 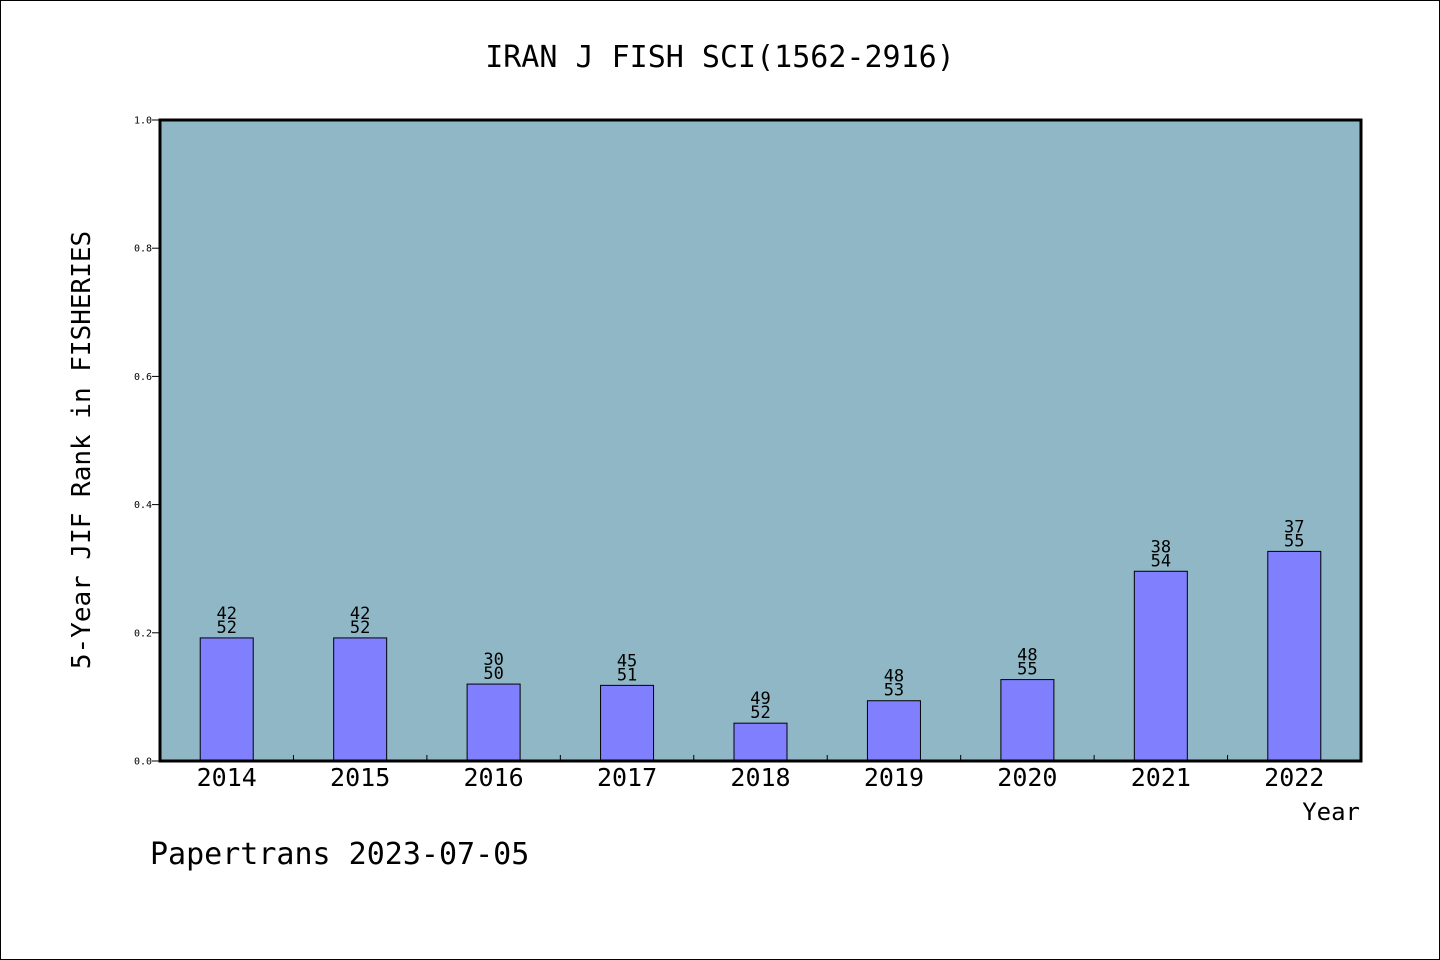 I want to click on y-tick-label: 0.2, so click(x=143, y=633).